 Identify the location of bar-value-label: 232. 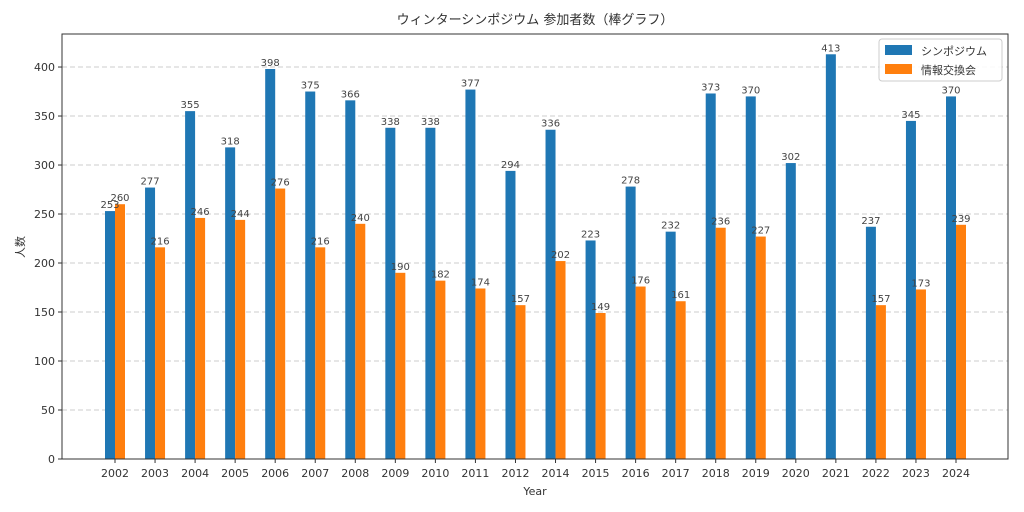
(670, 226).